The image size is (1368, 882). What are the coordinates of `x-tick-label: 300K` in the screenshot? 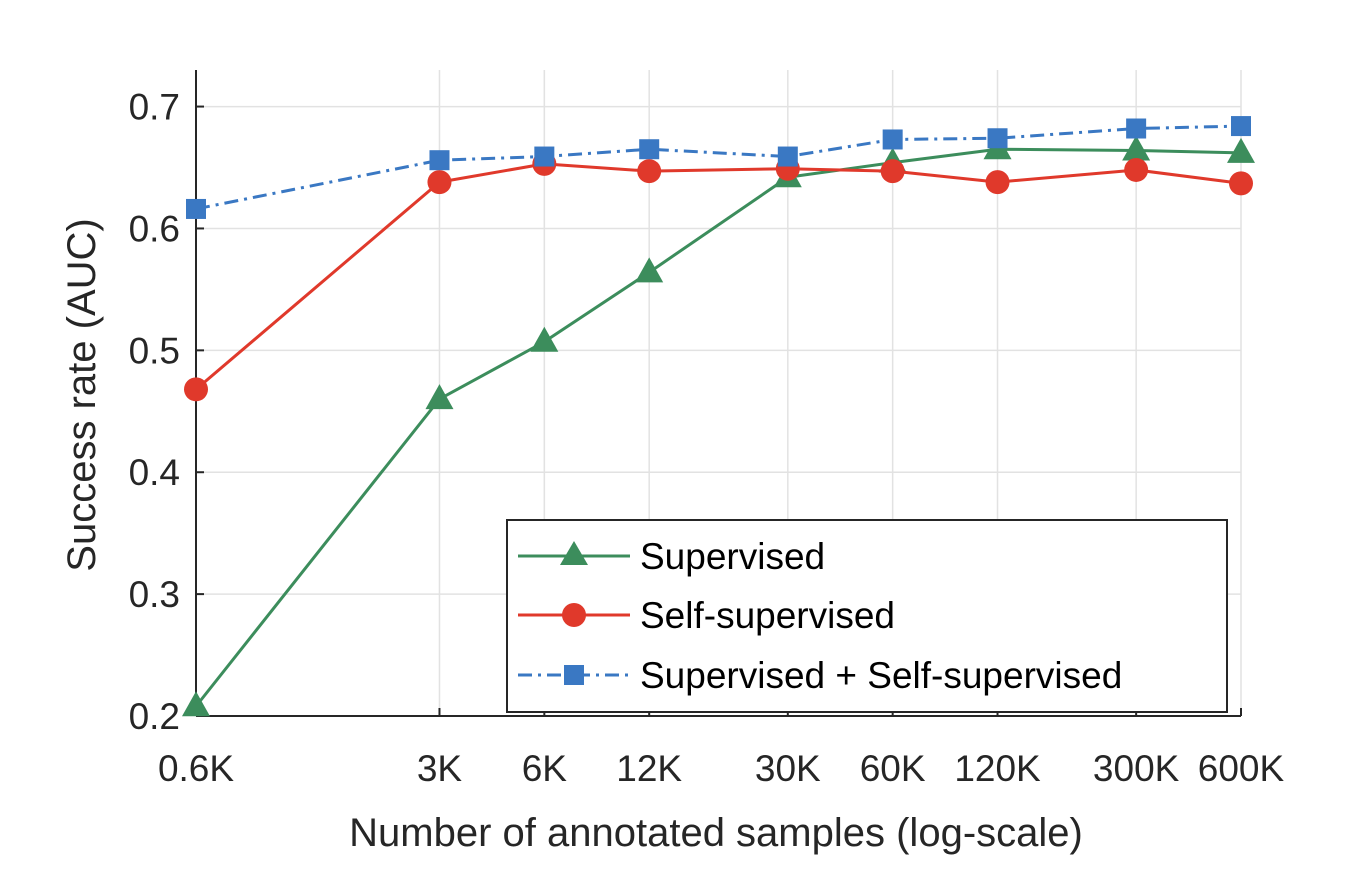 It's located at (1136, 768).